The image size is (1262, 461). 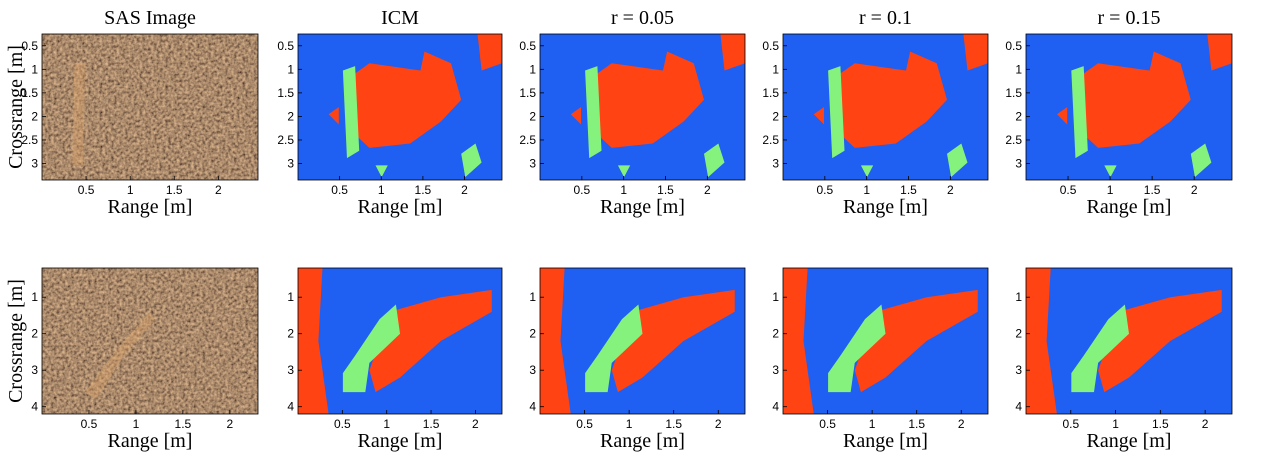 I want to click on panel-title: r = 0.15, so click(x=1129, y=18).